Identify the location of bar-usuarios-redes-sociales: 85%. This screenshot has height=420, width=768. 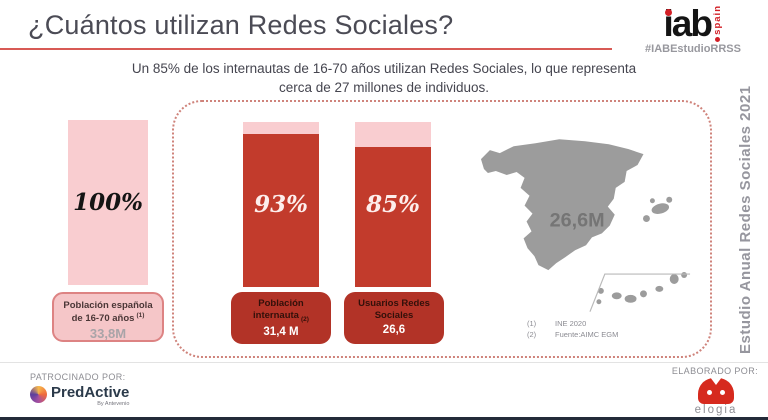
(393, 204).